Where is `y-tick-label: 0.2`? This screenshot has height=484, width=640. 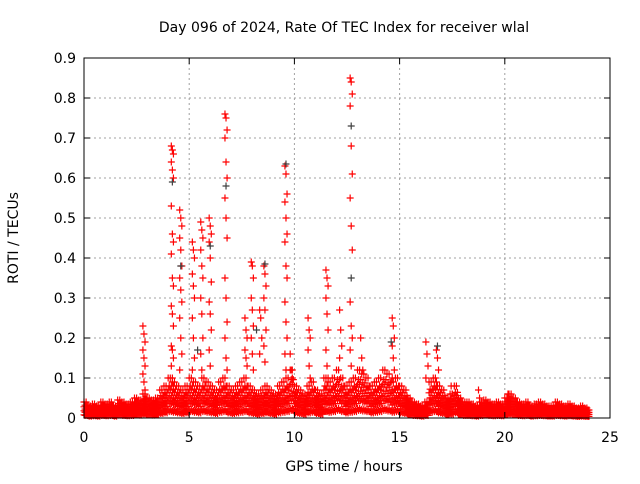 y-tick-label: 0.2 is located at coordinates (65, 339).